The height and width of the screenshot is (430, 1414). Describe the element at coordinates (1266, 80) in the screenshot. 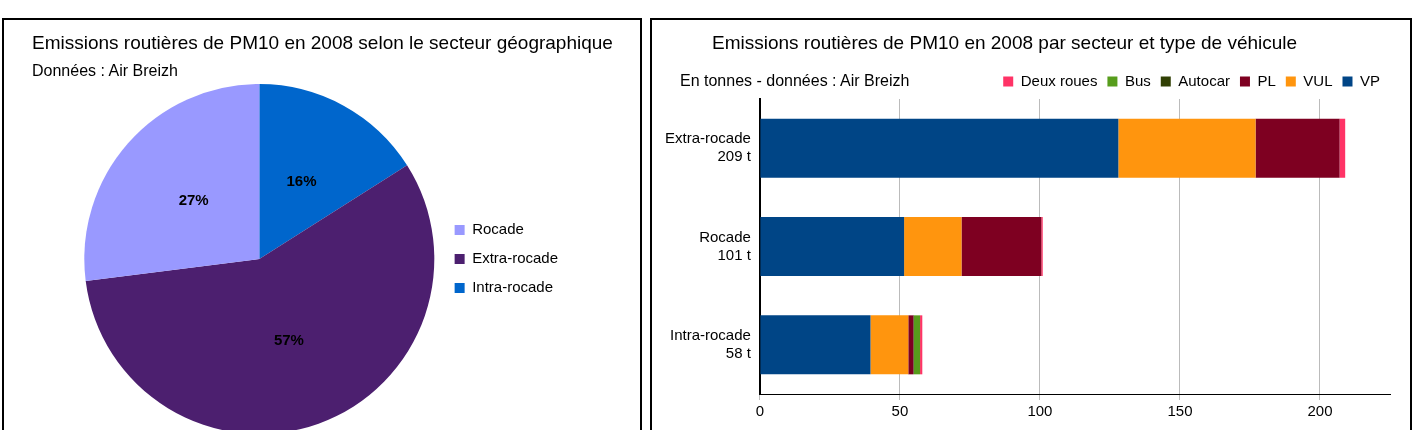

I see `legend-label: PL` at that location.